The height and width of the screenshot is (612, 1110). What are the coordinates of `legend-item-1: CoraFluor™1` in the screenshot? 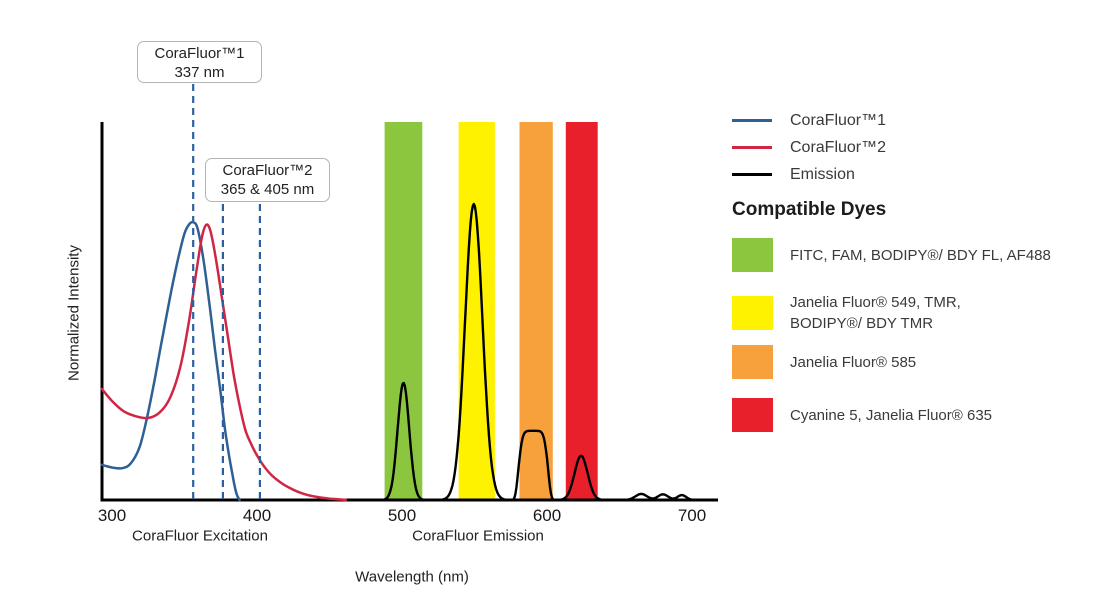 It's located at (809, 120).